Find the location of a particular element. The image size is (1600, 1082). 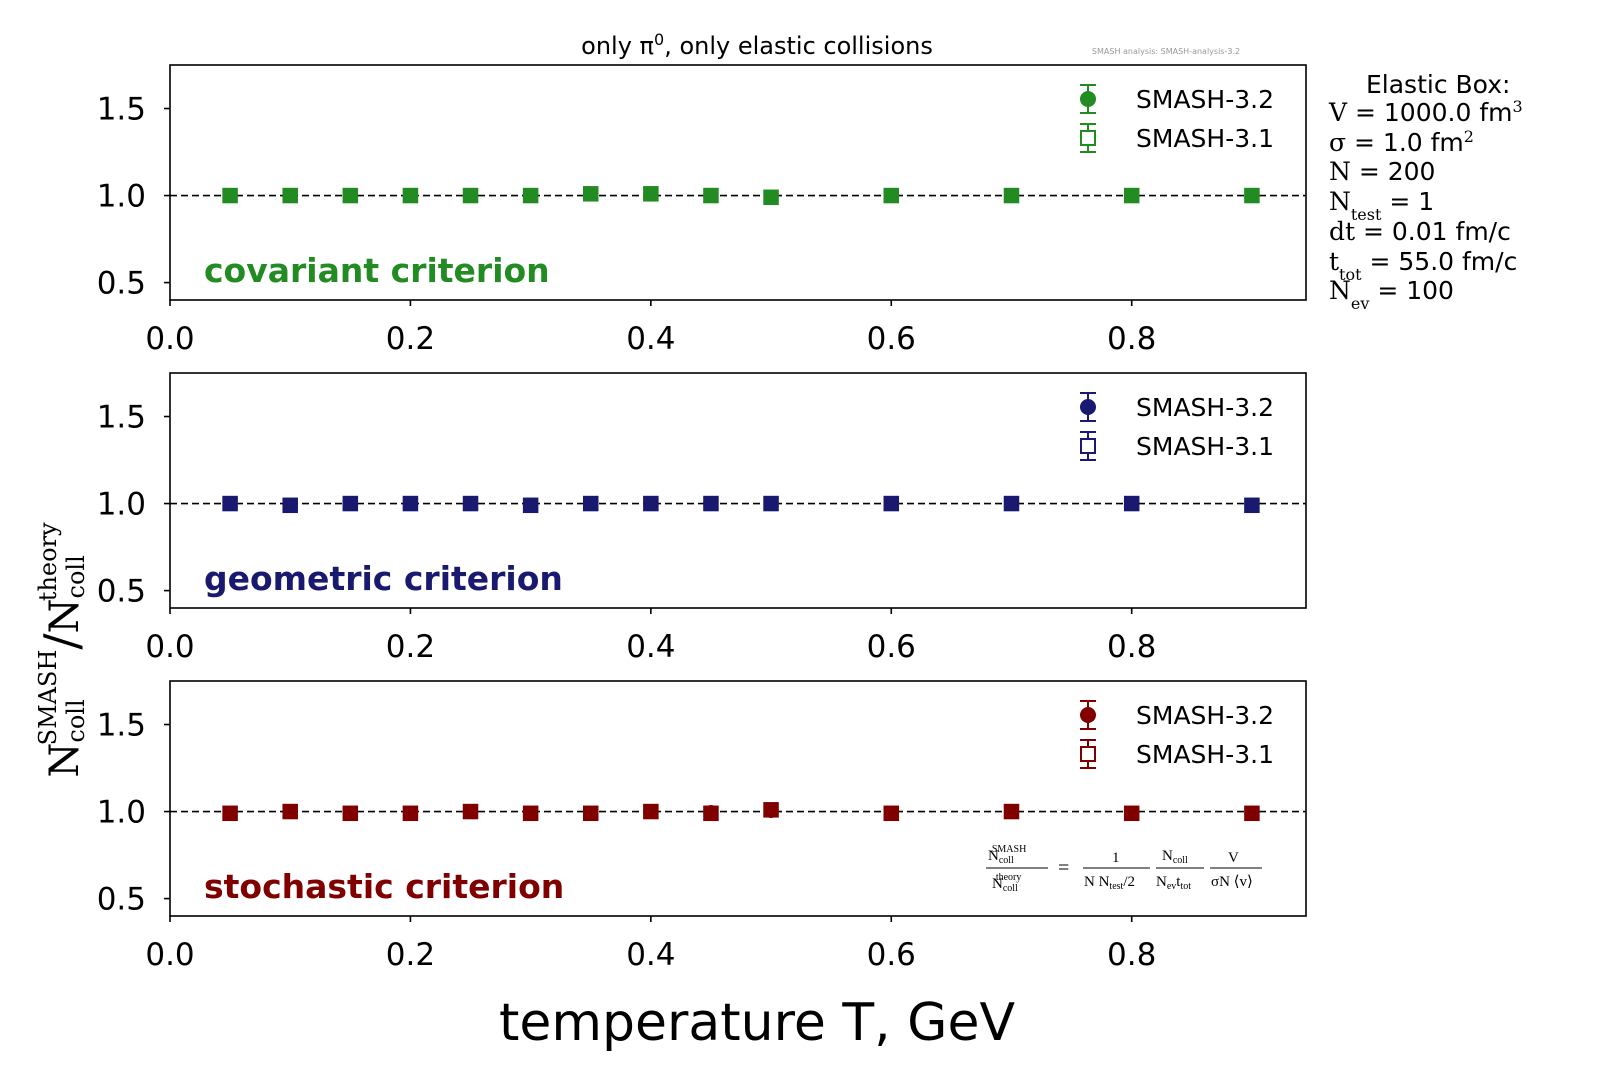

info-line: σ = 1.0 fm2 is located at coordinates (1401, 142).